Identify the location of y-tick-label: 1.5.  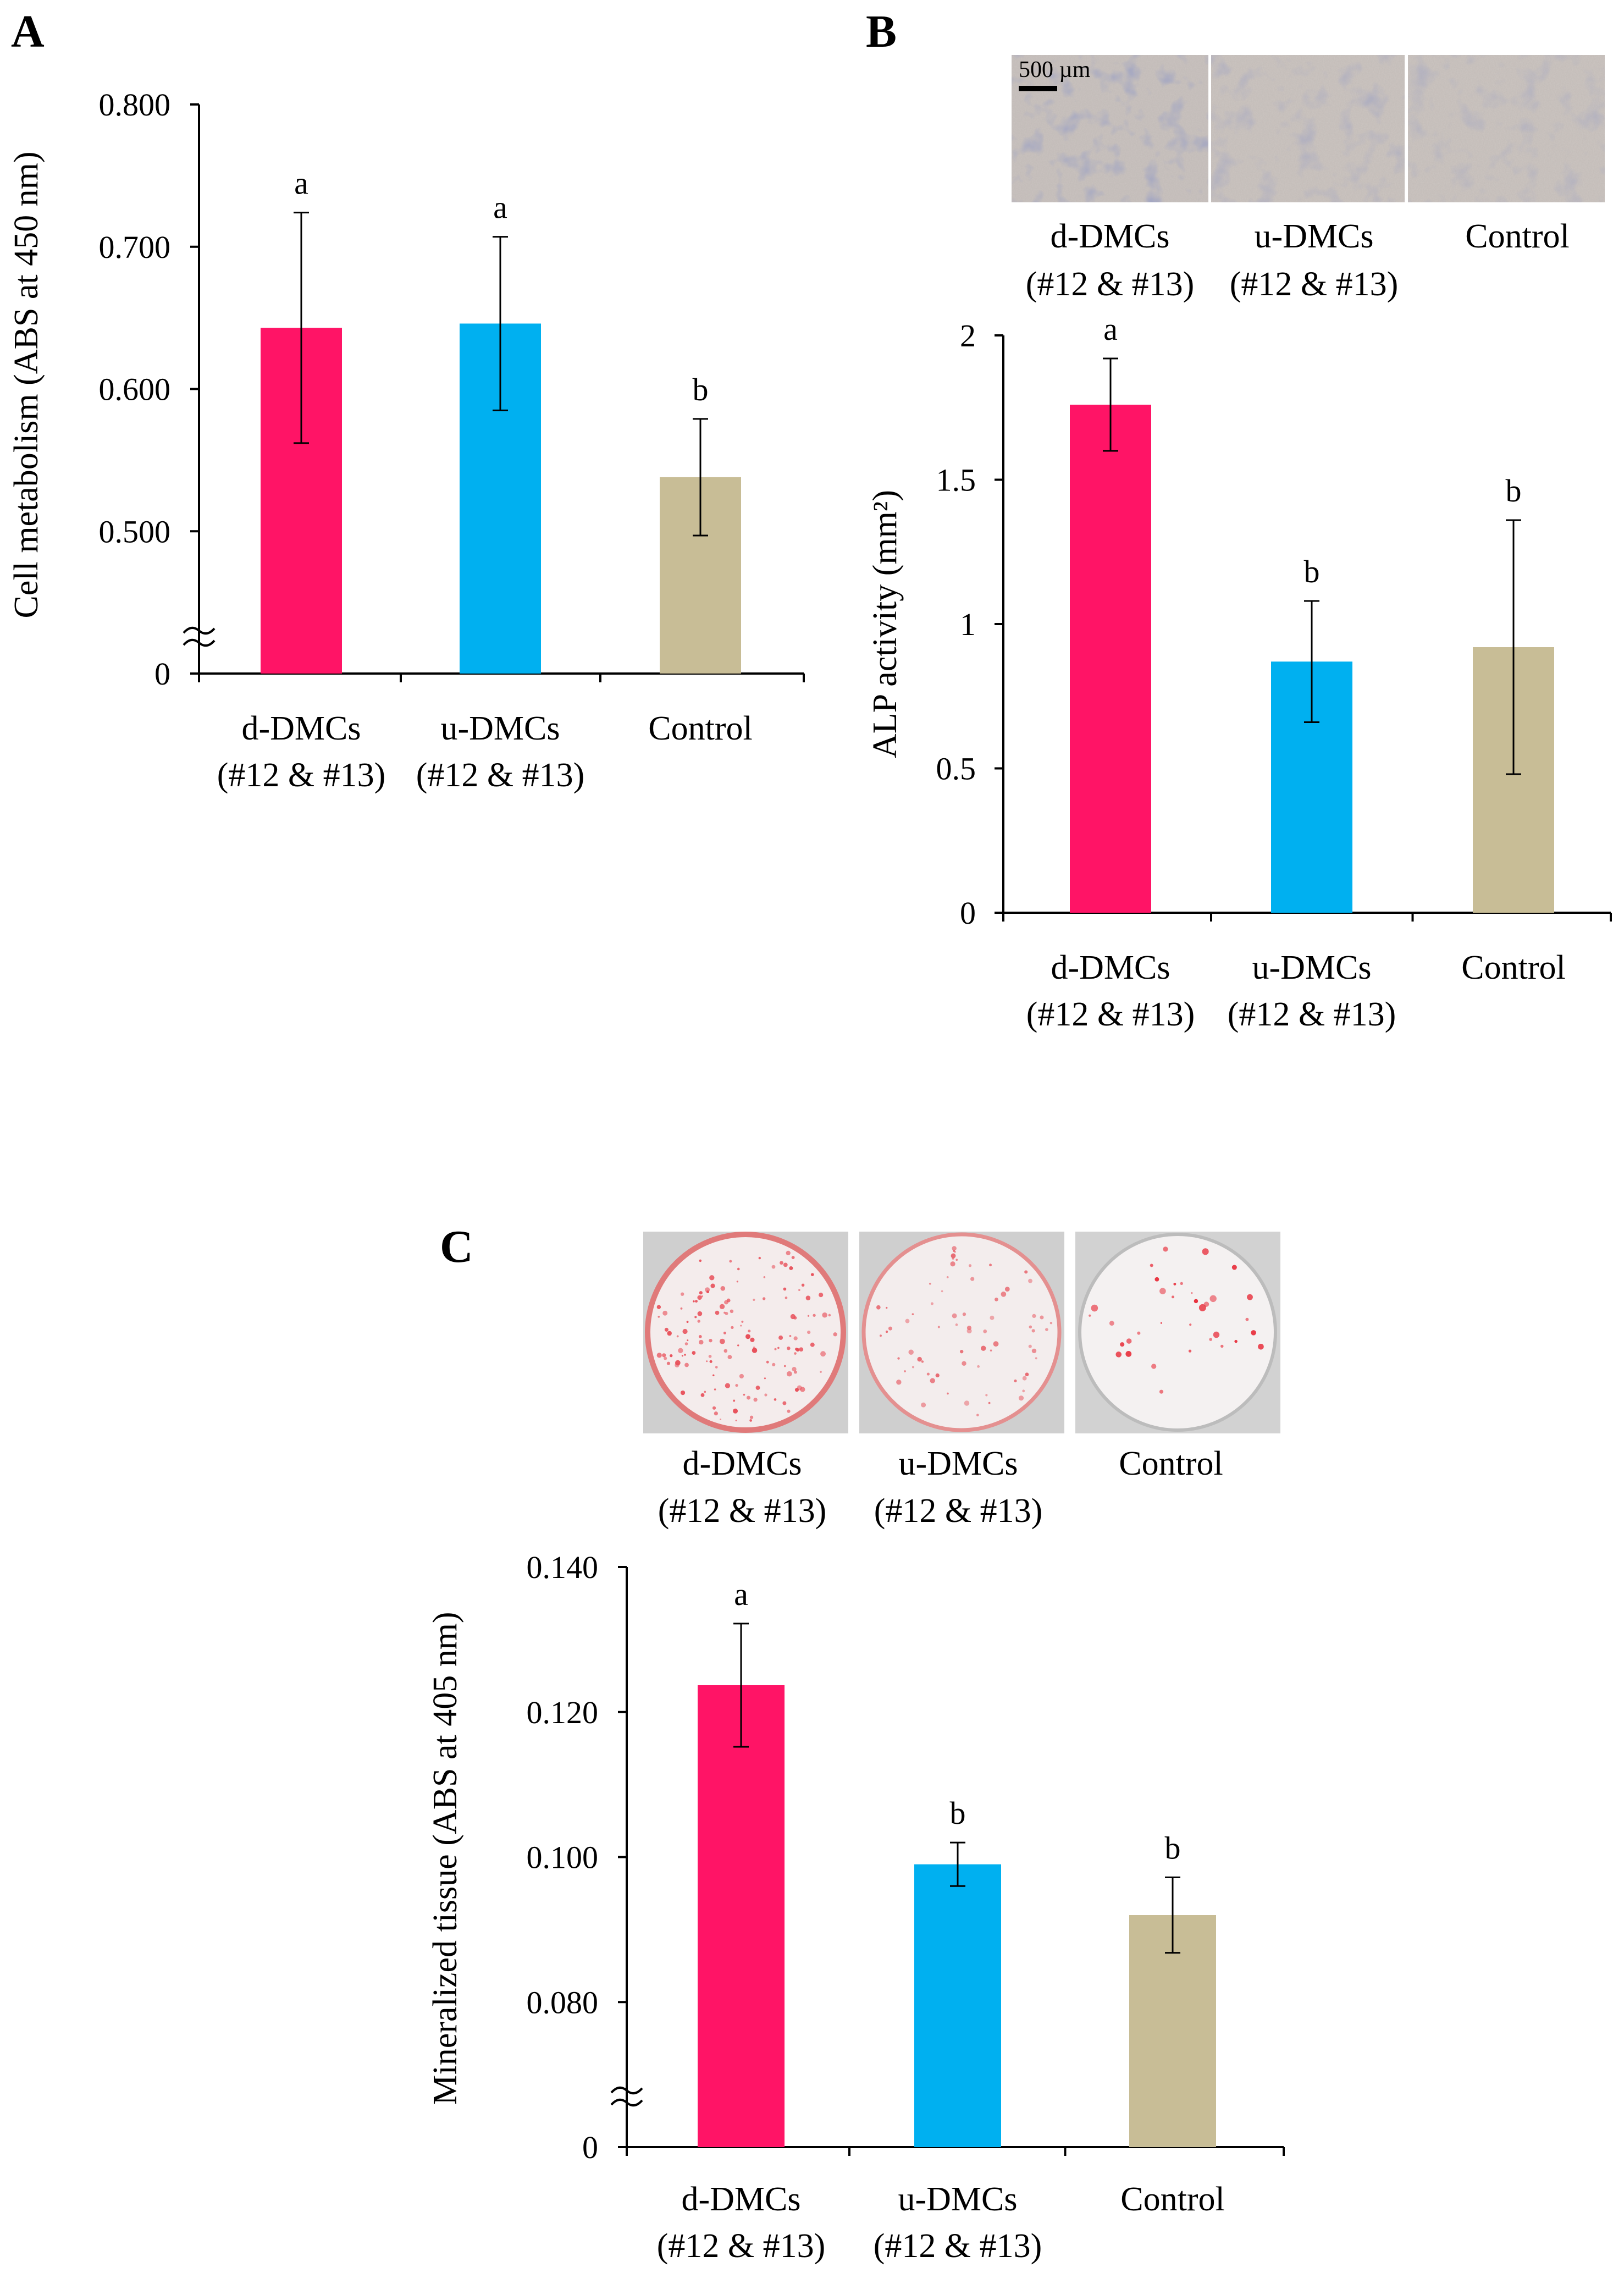
(956, 480).